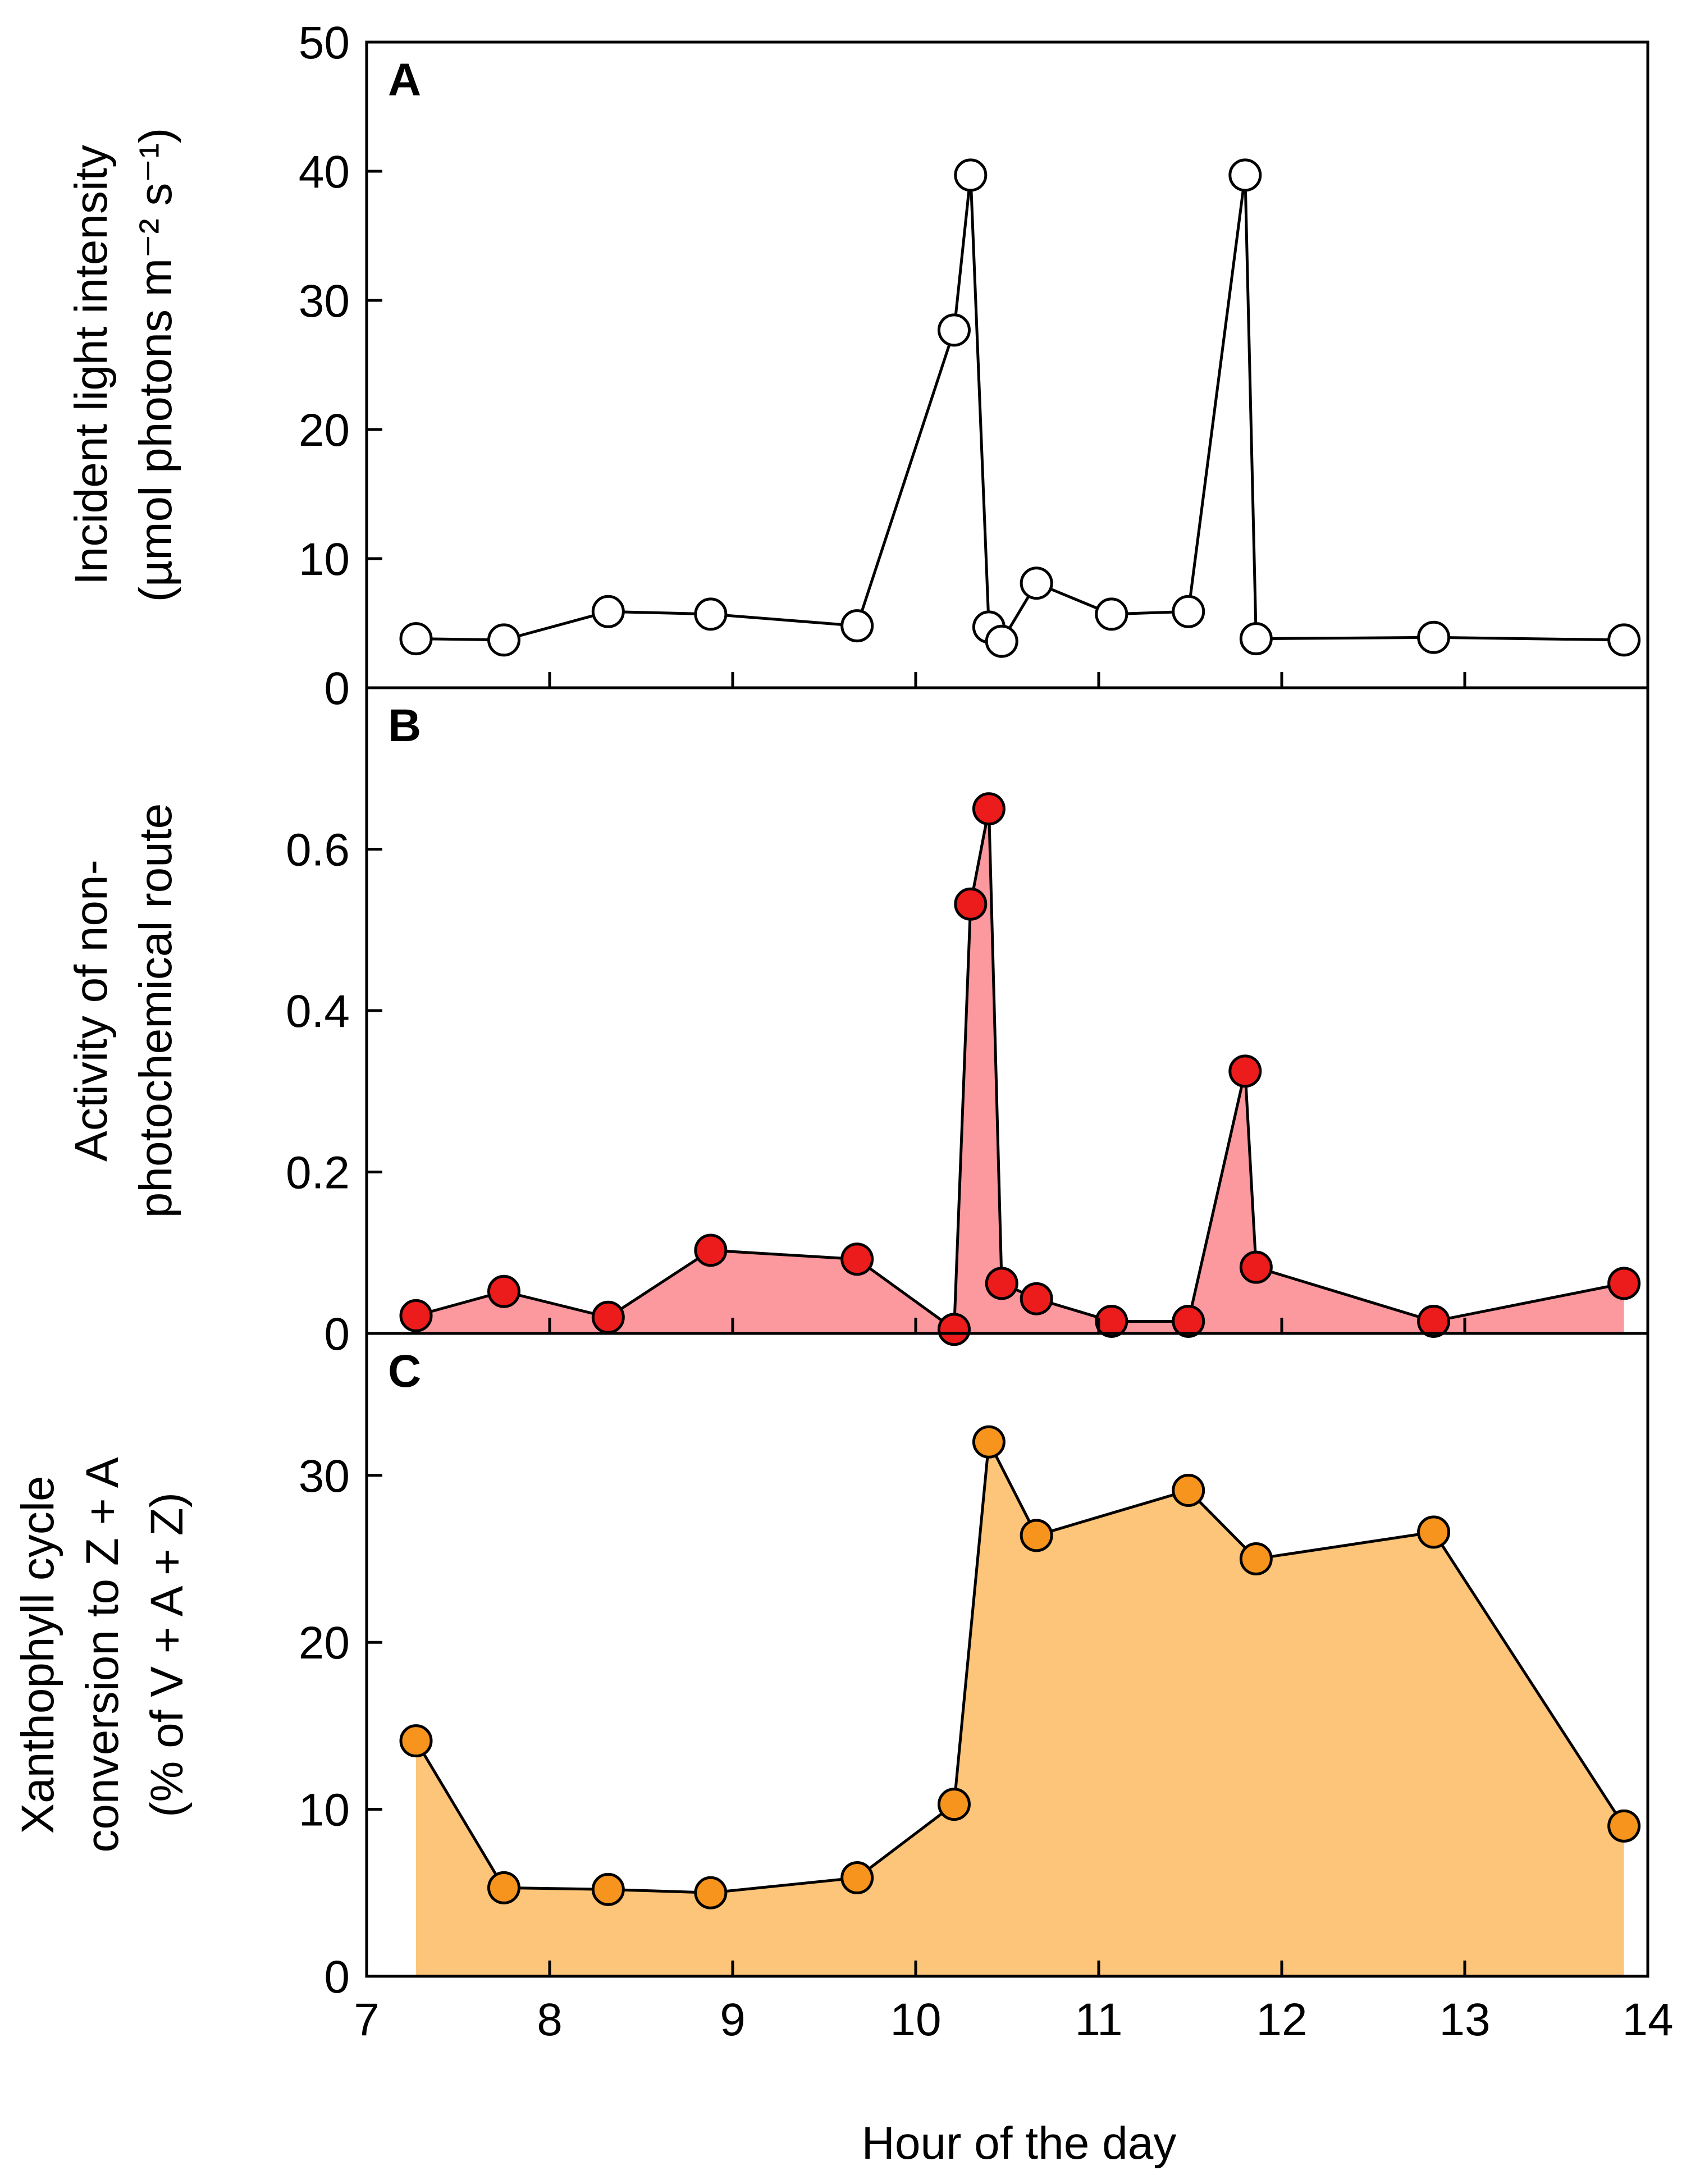 This screenshot has height=2184, width=1700. What do you see at coordinates (155, 365) in the screenshot?
I see `panel-a-y-axis-title: (µmol photons m⁻² s⁻¹)` at bounding box center [155, 365].